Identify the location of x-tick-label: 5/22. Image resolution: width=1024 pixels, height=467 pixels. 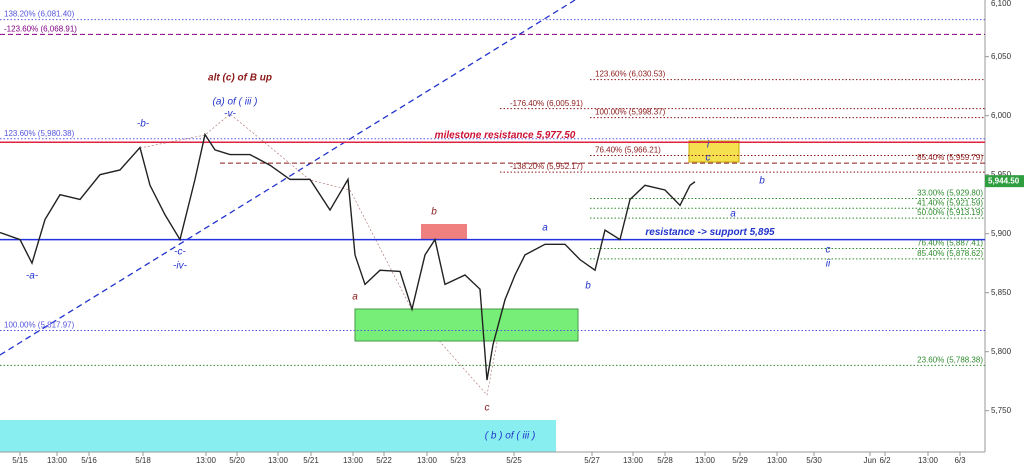
(384, 460).